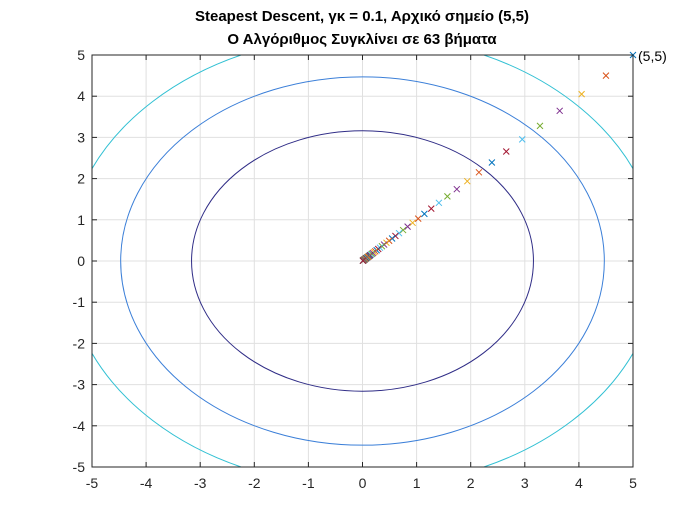 This screenshot has width=700, height=530. Describe the element at coordinates (81, 261) in the screenshot. I see `y-tick-label: 0` at that location.